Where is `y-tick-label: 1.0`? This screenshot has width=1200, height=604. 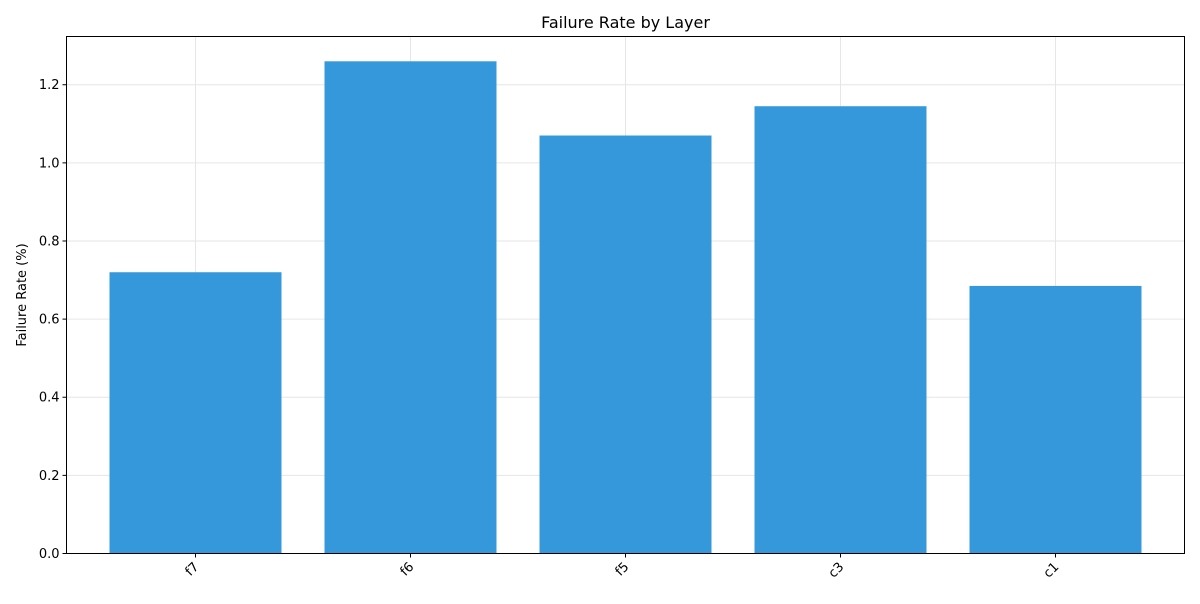 y-tick-label: 1.0 is located at coordinates (49, 163).